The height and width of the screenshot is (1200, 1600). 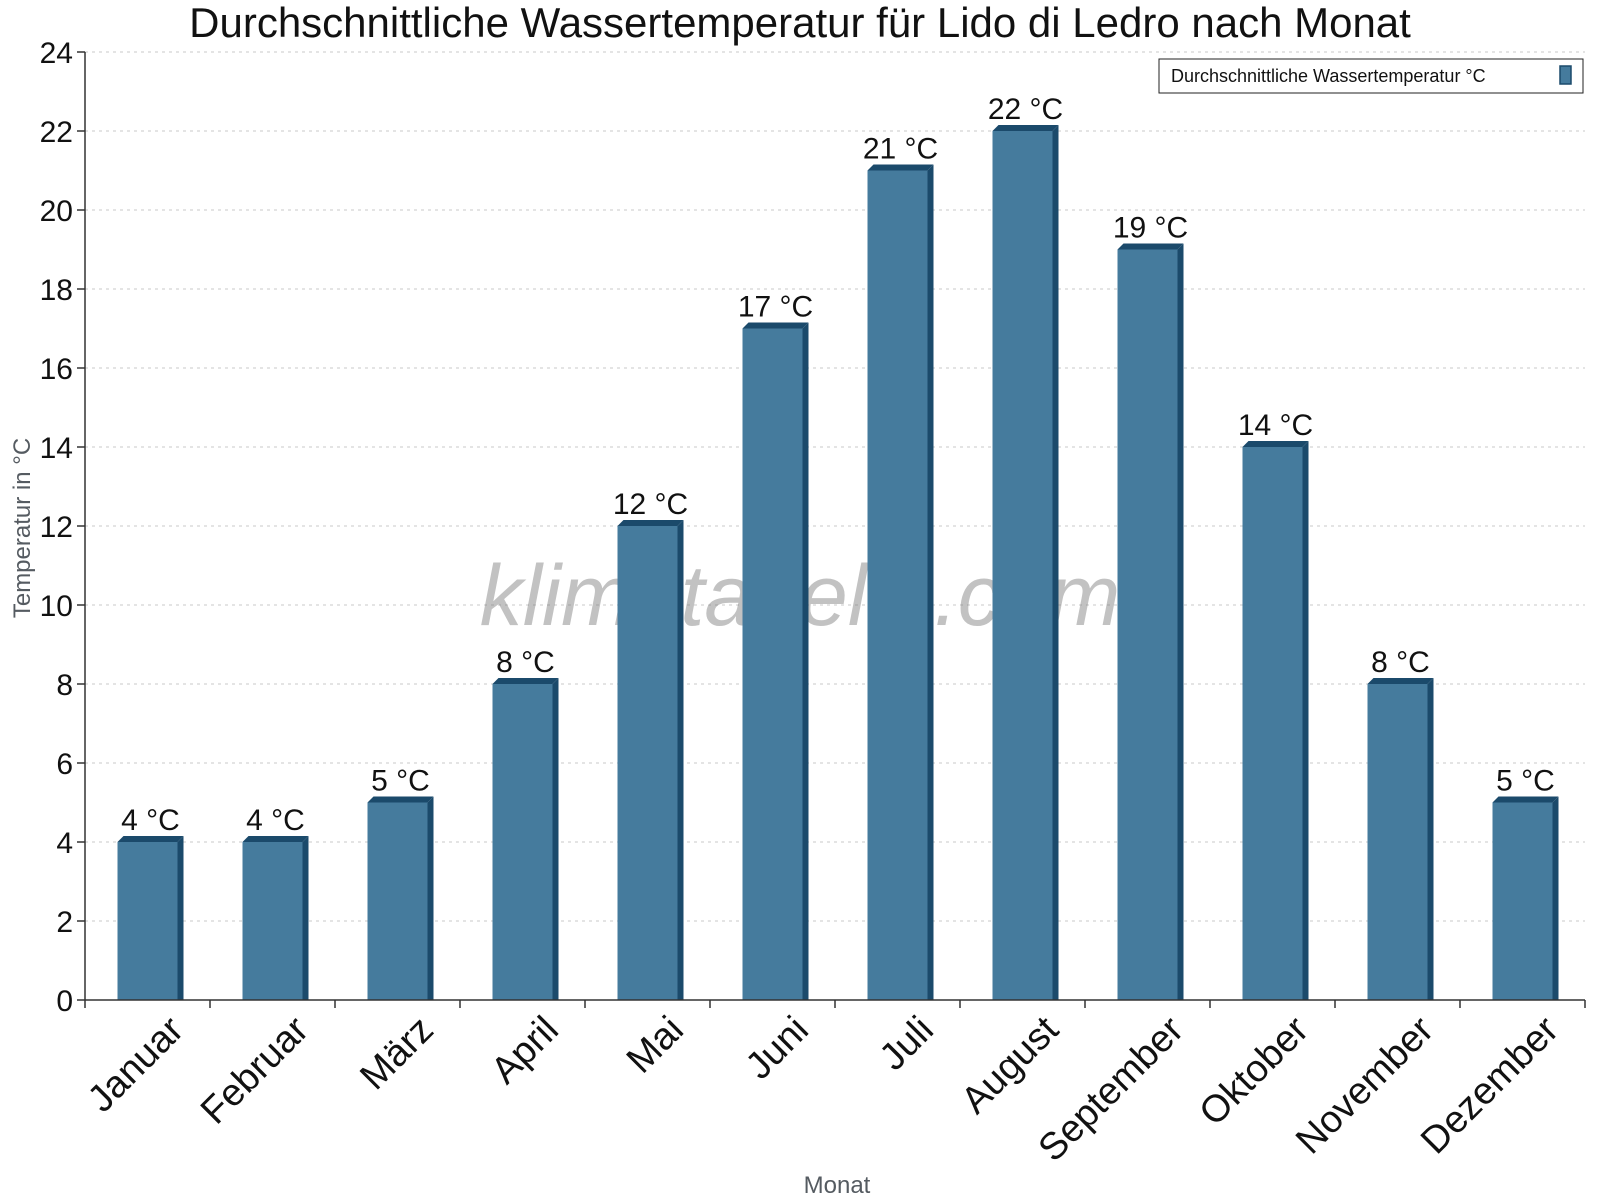 I want to click on data-label: 12 °C, so click(x=650, y=504).